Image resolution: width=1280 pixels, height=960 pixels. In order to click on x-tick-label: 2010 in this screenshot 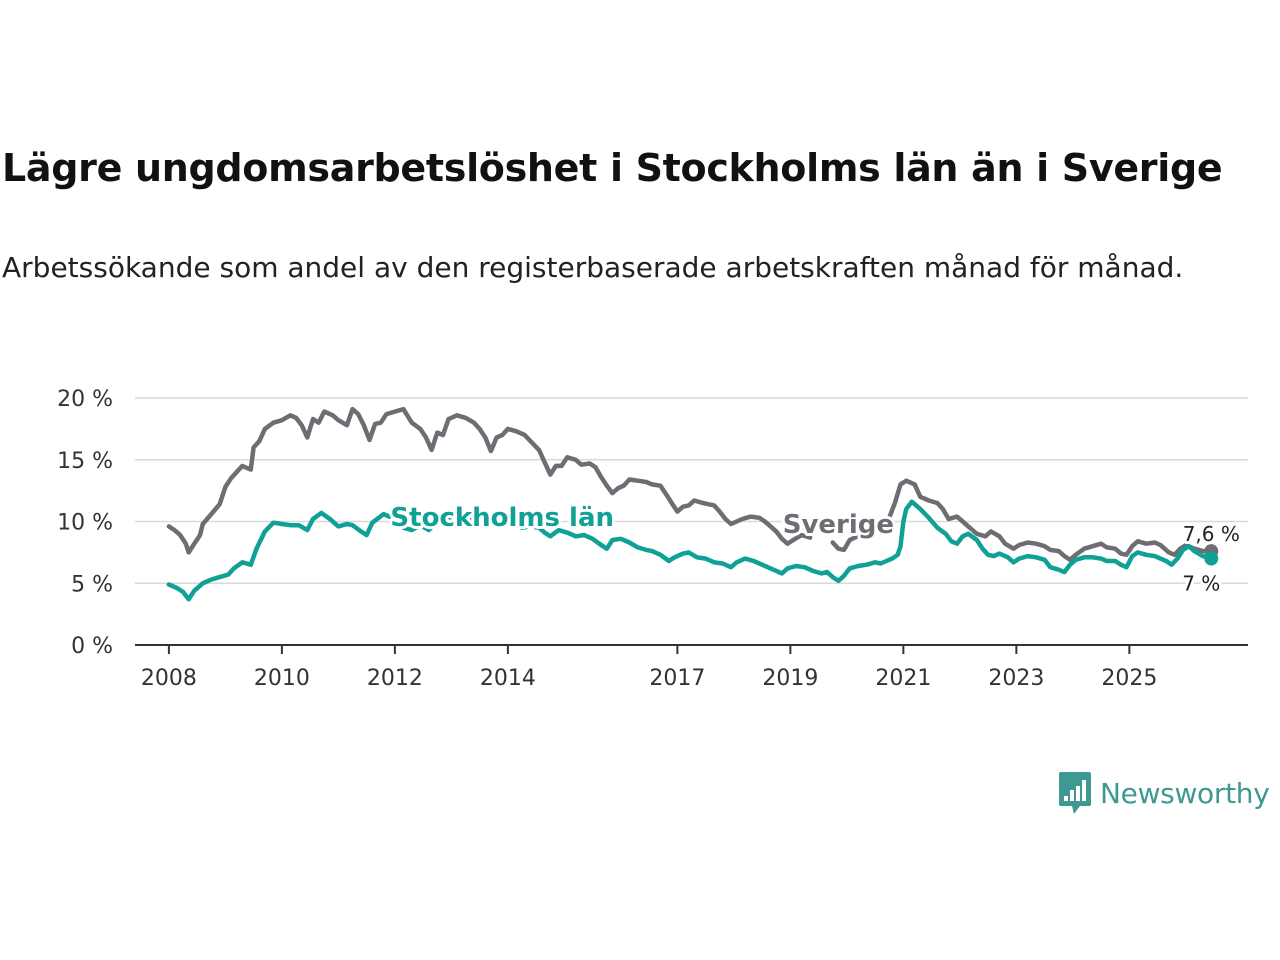, I will do `click(282, 678)`.